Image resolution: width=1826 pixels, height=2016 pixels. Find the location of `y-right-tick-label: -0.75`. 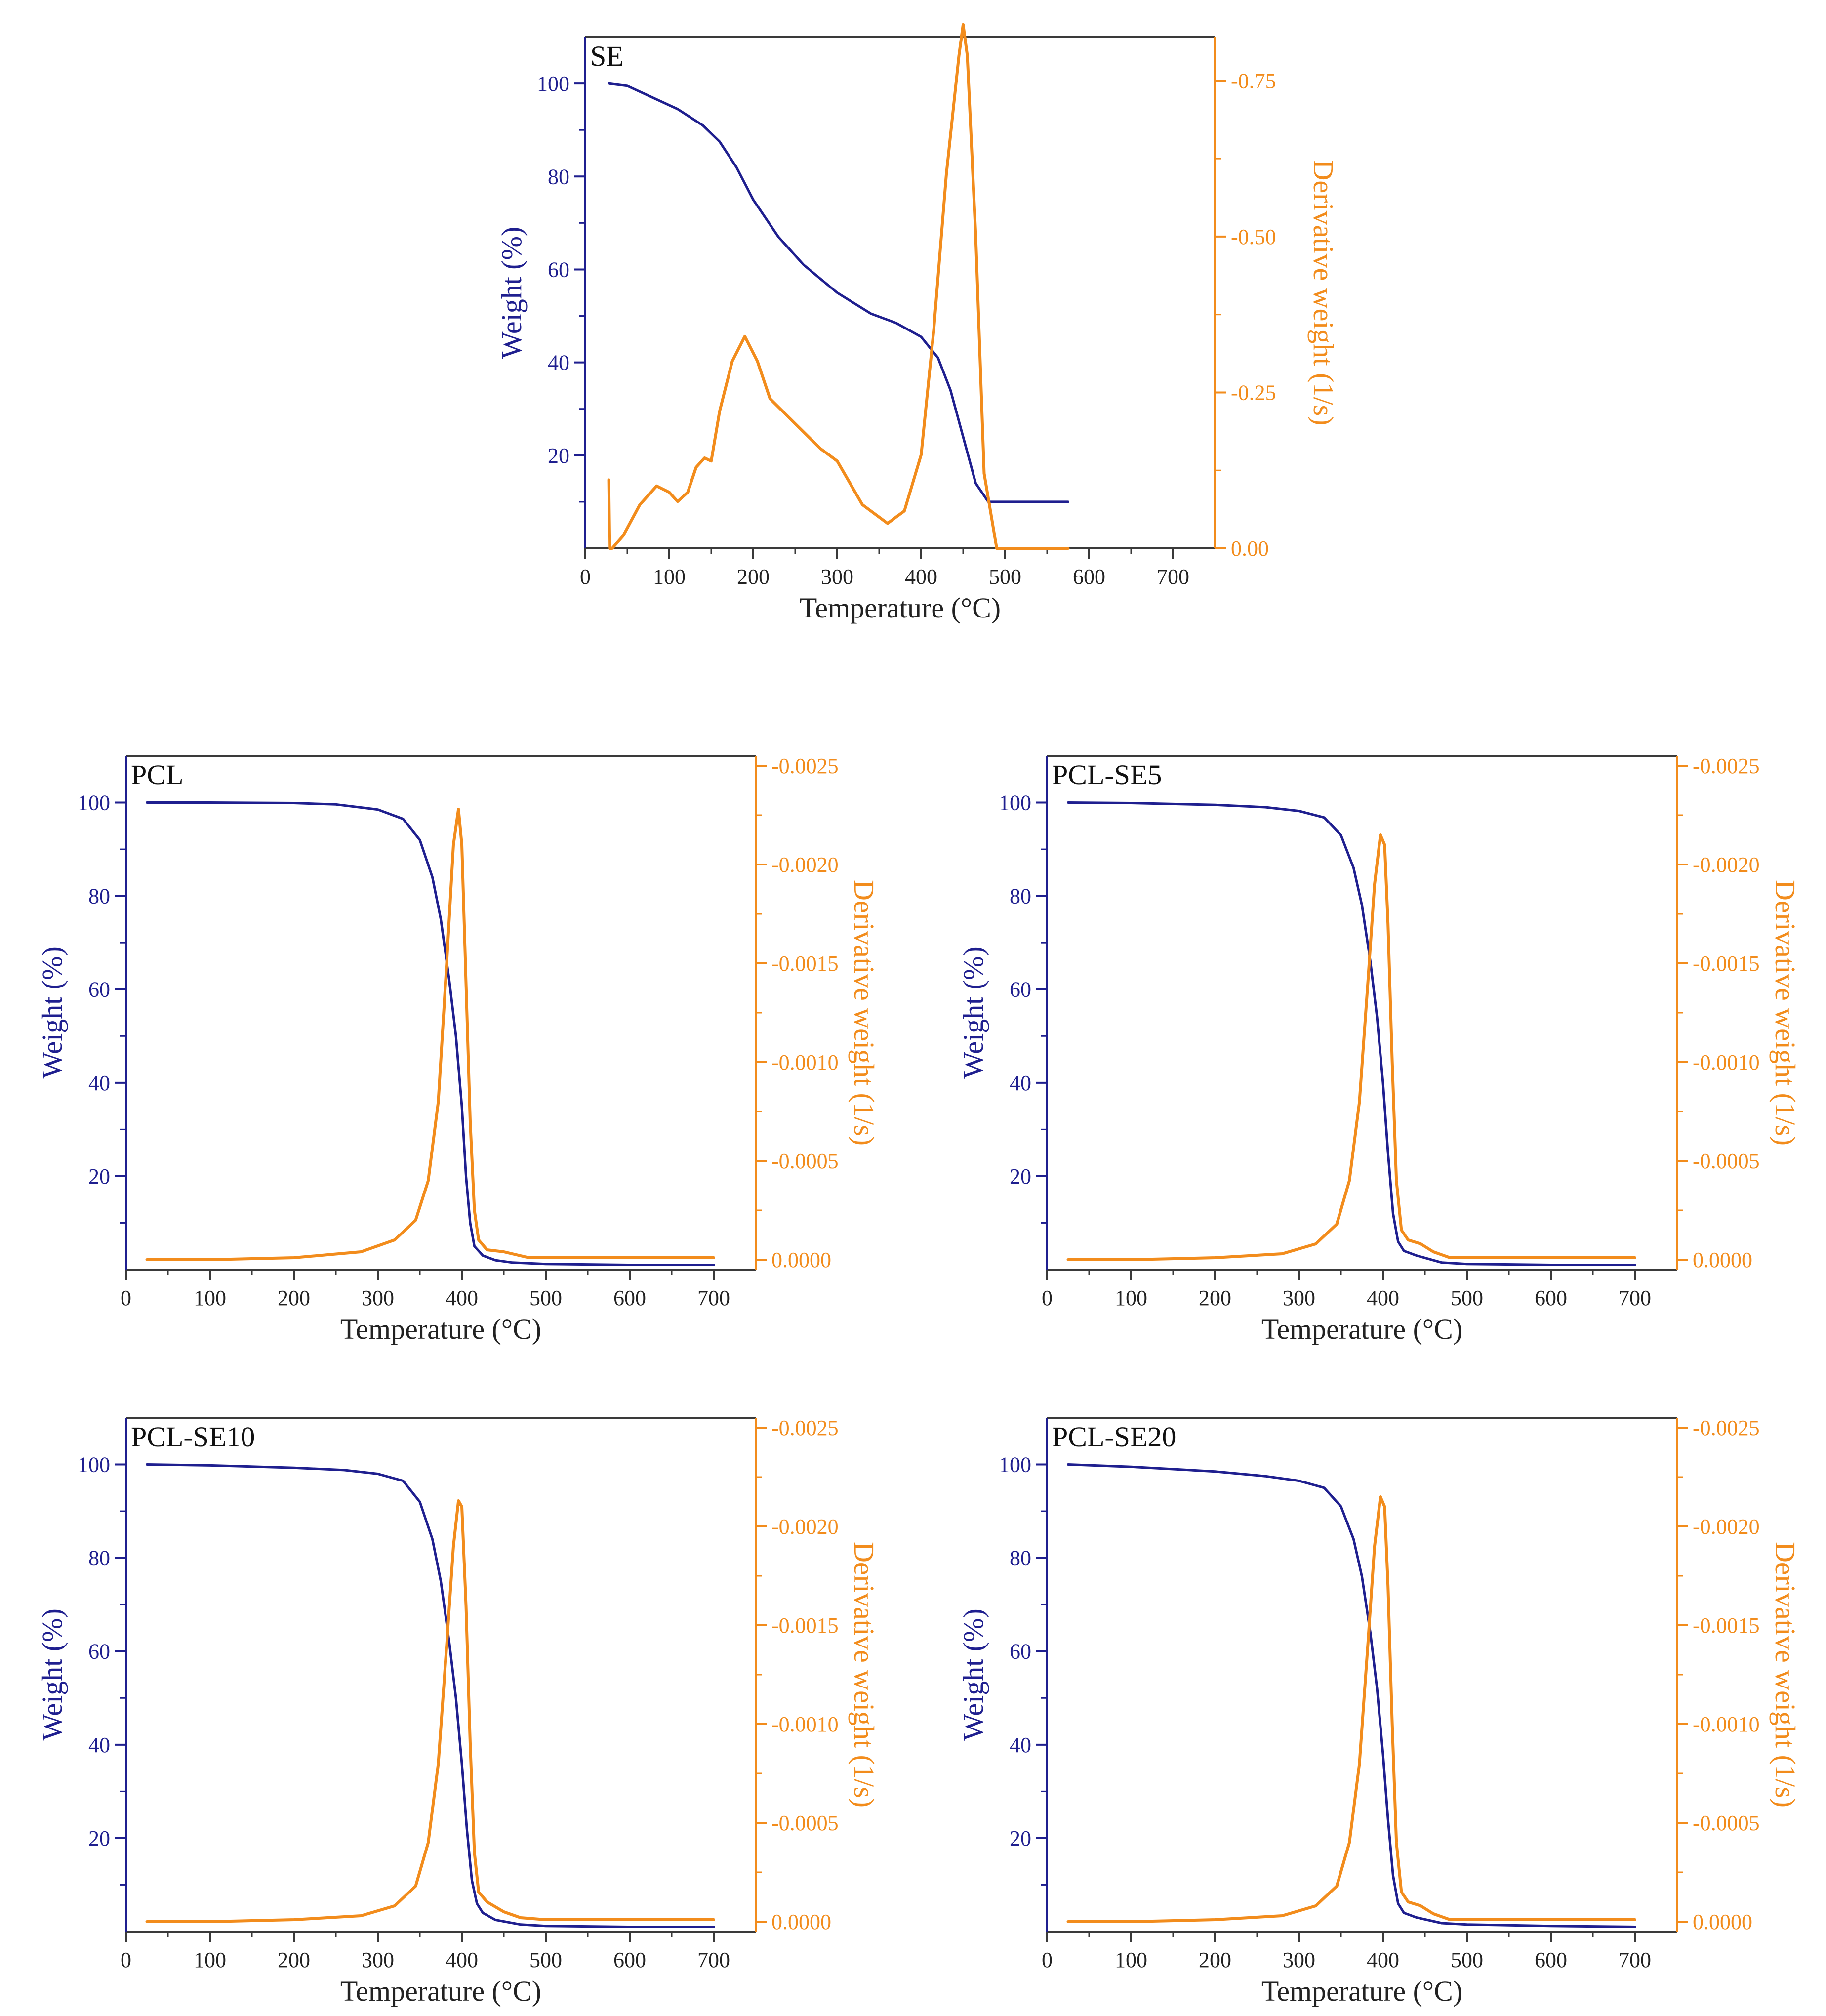

y-right-tick-label: -0.75 is located at coordinates (1253, 81).